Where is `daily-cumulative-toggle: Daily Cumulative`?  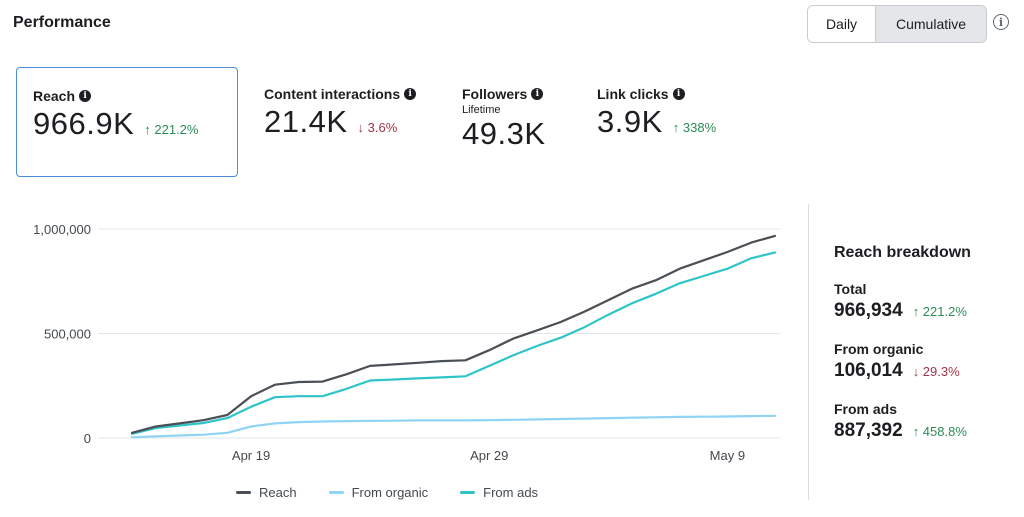
daily-cumulative-toggle: Daily Cumulative is located at coordinates (897, 24).